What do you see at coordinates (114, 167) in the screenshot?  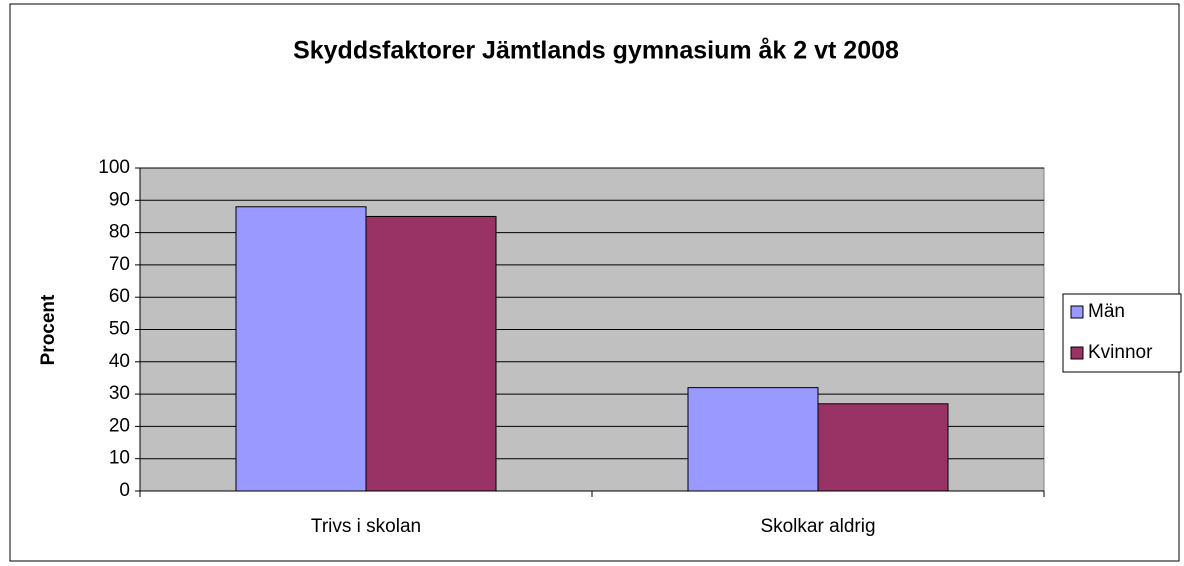 I see `y-tick-label: 100` at bounding box center [114, 167].